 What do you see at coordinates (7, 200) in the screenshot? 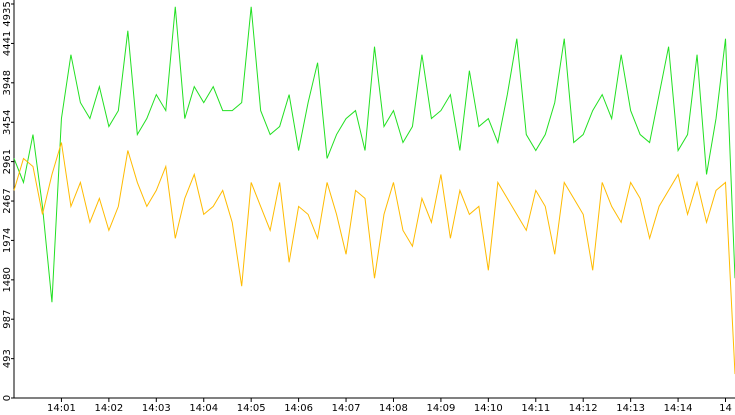
I see `y-tick-label: 2467` at bounding box center [7, 200].